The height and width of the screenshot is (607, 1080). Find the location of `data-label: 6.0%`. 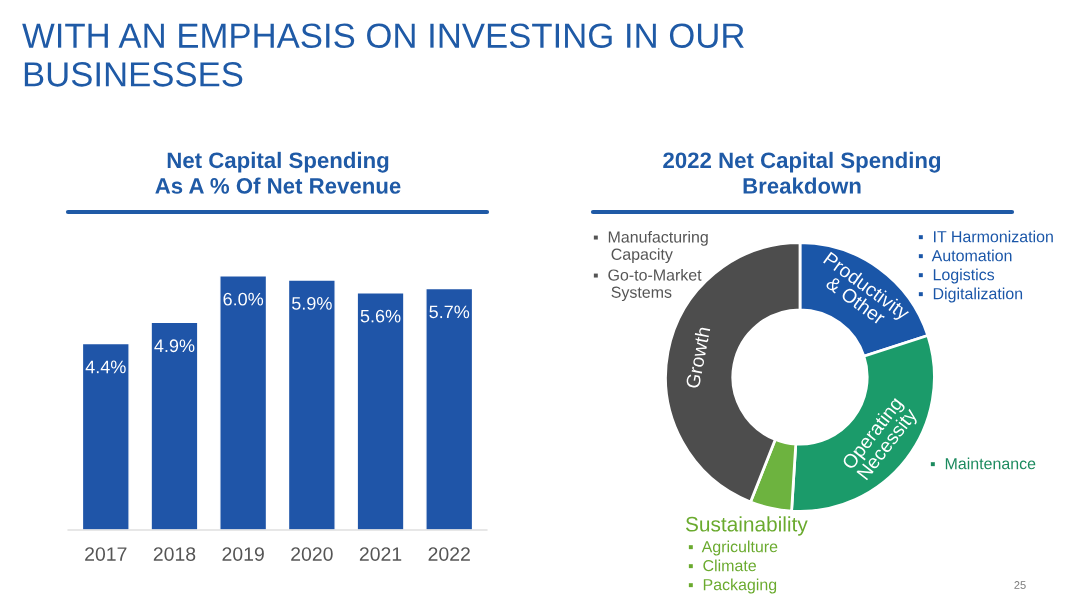

data-label: 6.0% is located at coordinates (243, 299).